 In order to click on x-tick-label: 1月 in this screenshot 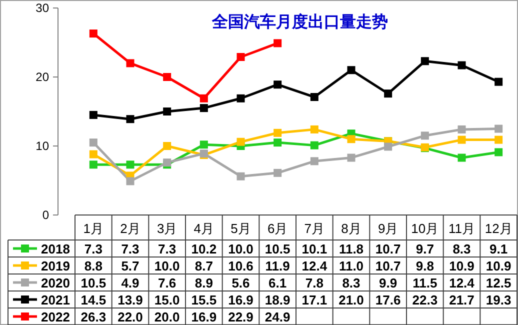, I will do `click(93, 228)`.